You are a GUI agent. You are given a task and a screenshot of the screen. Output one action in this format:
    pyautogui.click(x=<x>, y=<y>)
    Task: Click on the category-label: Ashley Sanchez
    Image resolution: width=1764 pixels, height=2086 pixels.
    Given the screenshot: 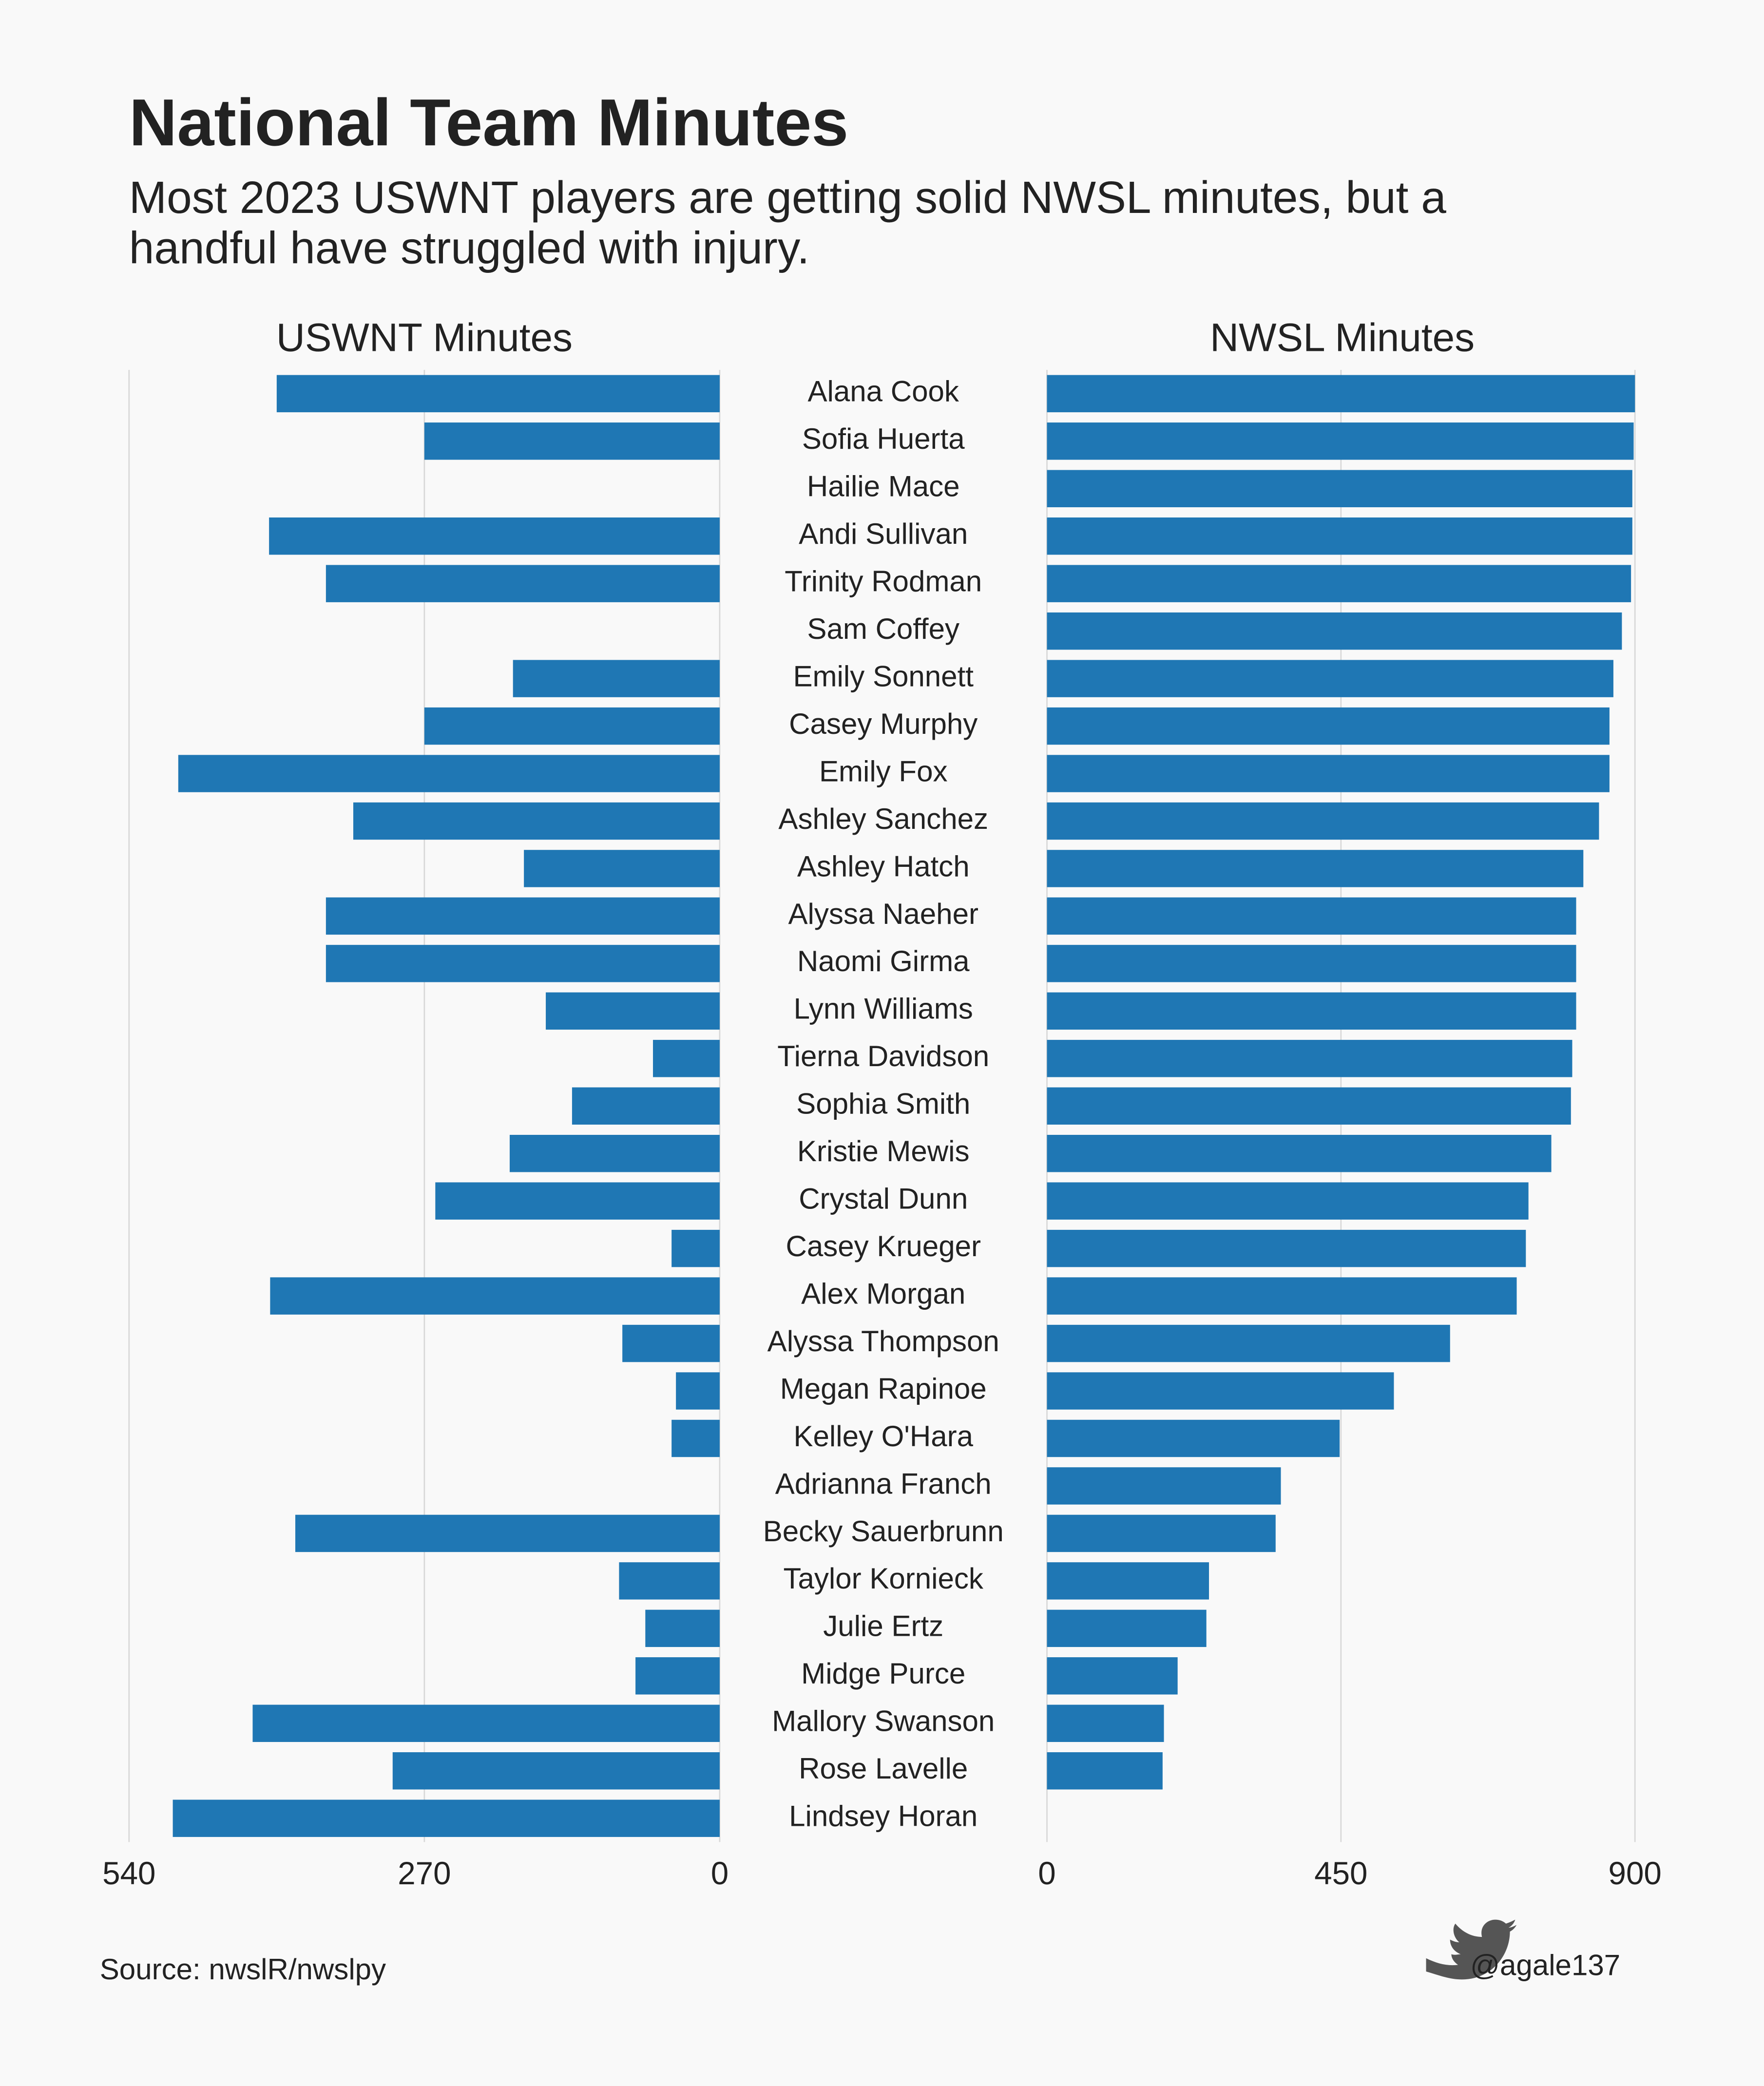 What is the action you would take?
    pyautogui.click(x=883, y=819)
    